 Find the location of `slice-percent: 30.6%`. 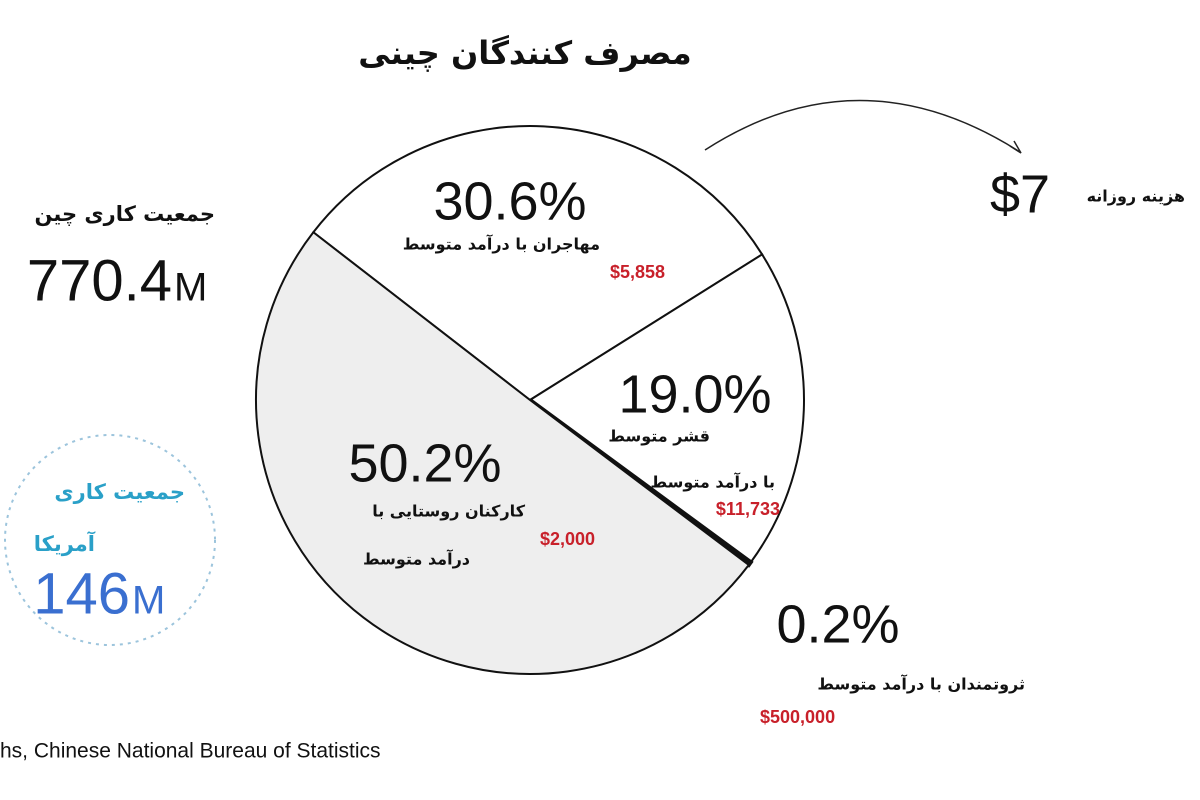

slice-percent: 30.6% is located at coordinates (509, 201).